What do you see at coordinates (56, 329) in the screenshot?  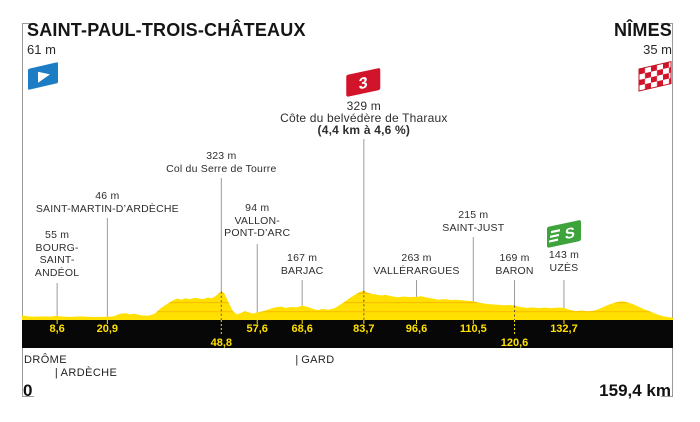 I see `km-tick-label: 8,6` at bounding box center [56, 329].